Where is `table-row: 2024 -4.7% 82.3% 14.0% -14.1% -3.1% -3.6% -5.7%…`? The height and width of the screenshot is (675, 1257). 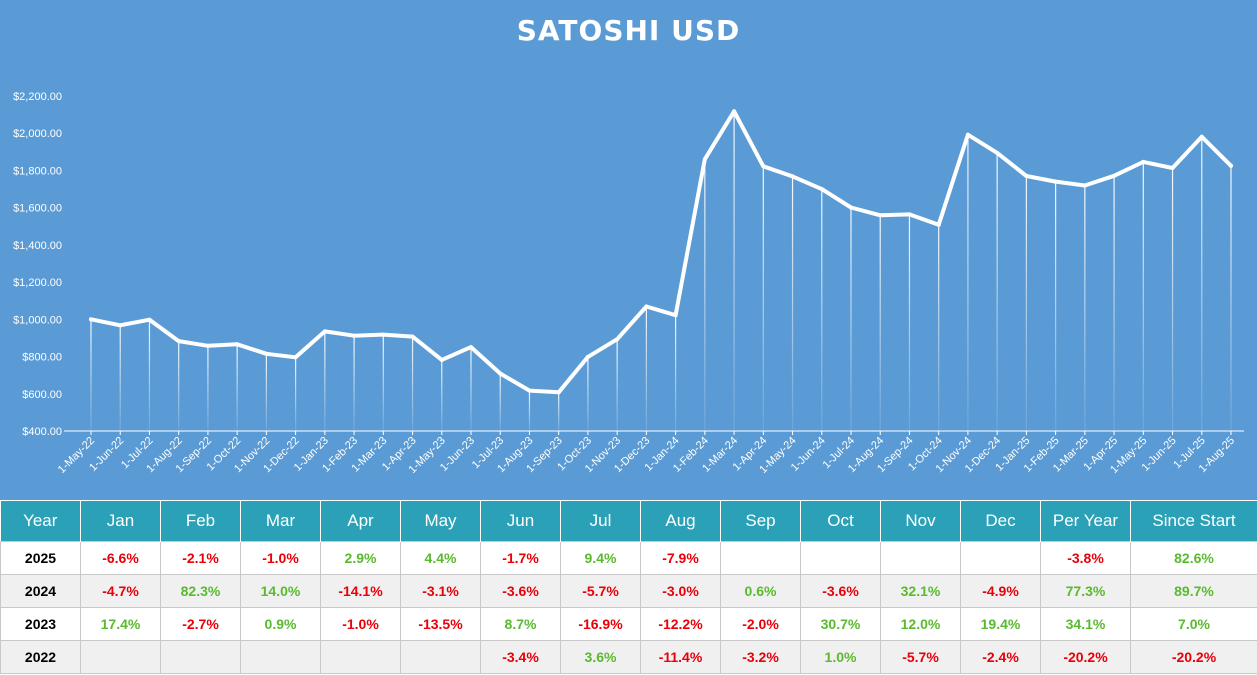
table-row: 2024 -4.7% 82.3% 14.0% -14.1% -3.1% -3.6% -5.7%… is located at coordinates (628, 591).